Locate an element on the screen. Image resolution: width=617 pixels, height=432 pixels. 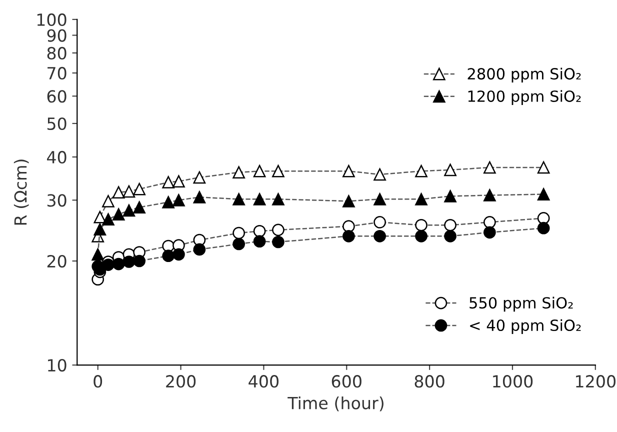
y-tick-label: 90 is located at coordinates (56, 35).